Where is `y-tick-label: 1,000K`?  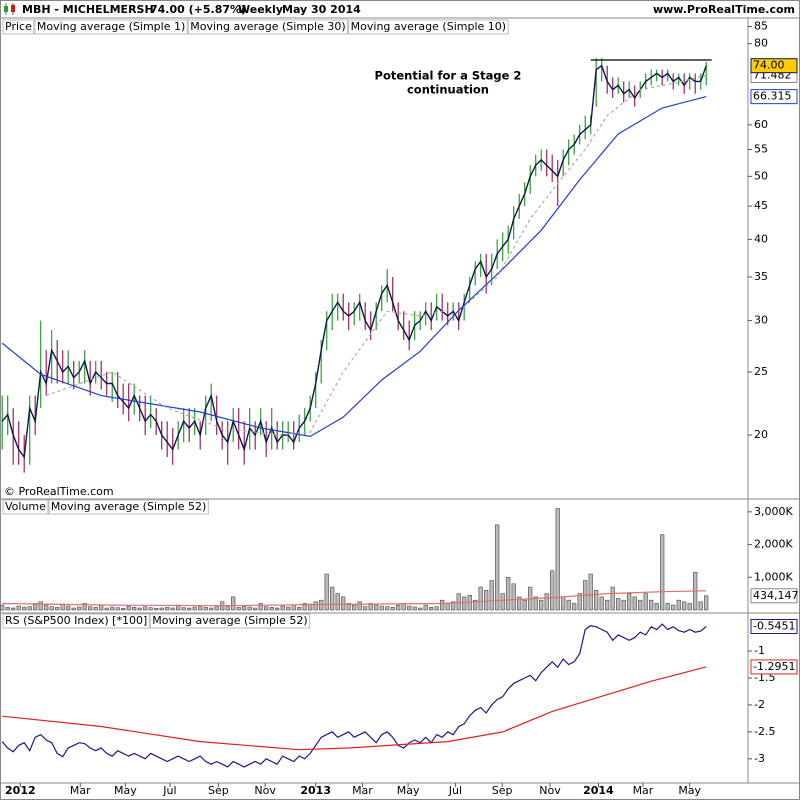 y-tick-label: 1,000K is located at coordinates (773, 576).